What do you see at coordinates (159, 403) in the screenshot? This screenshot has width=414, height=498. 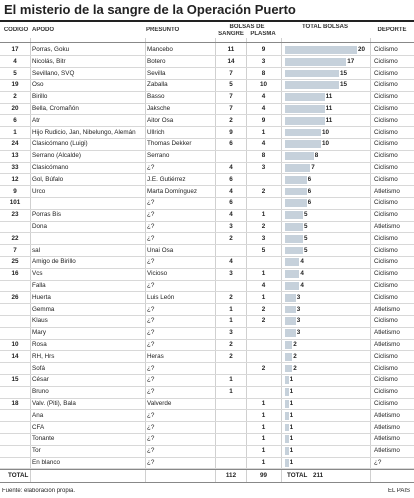 I see `presunto: Valverde` at bounding box center [159, 403].